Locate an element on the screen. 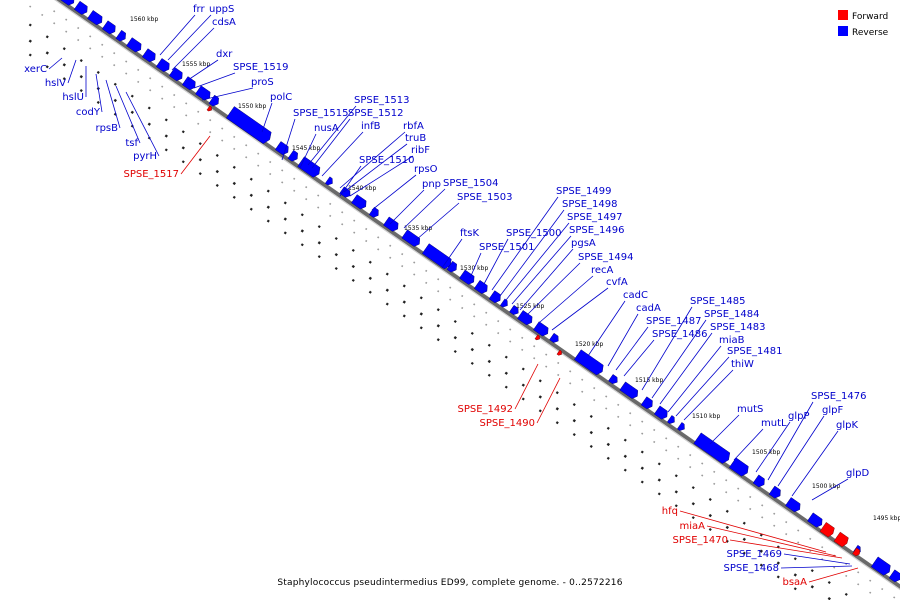  gene-label-spse-1484: SPSE_1484 is located at coordinates (732, 314).